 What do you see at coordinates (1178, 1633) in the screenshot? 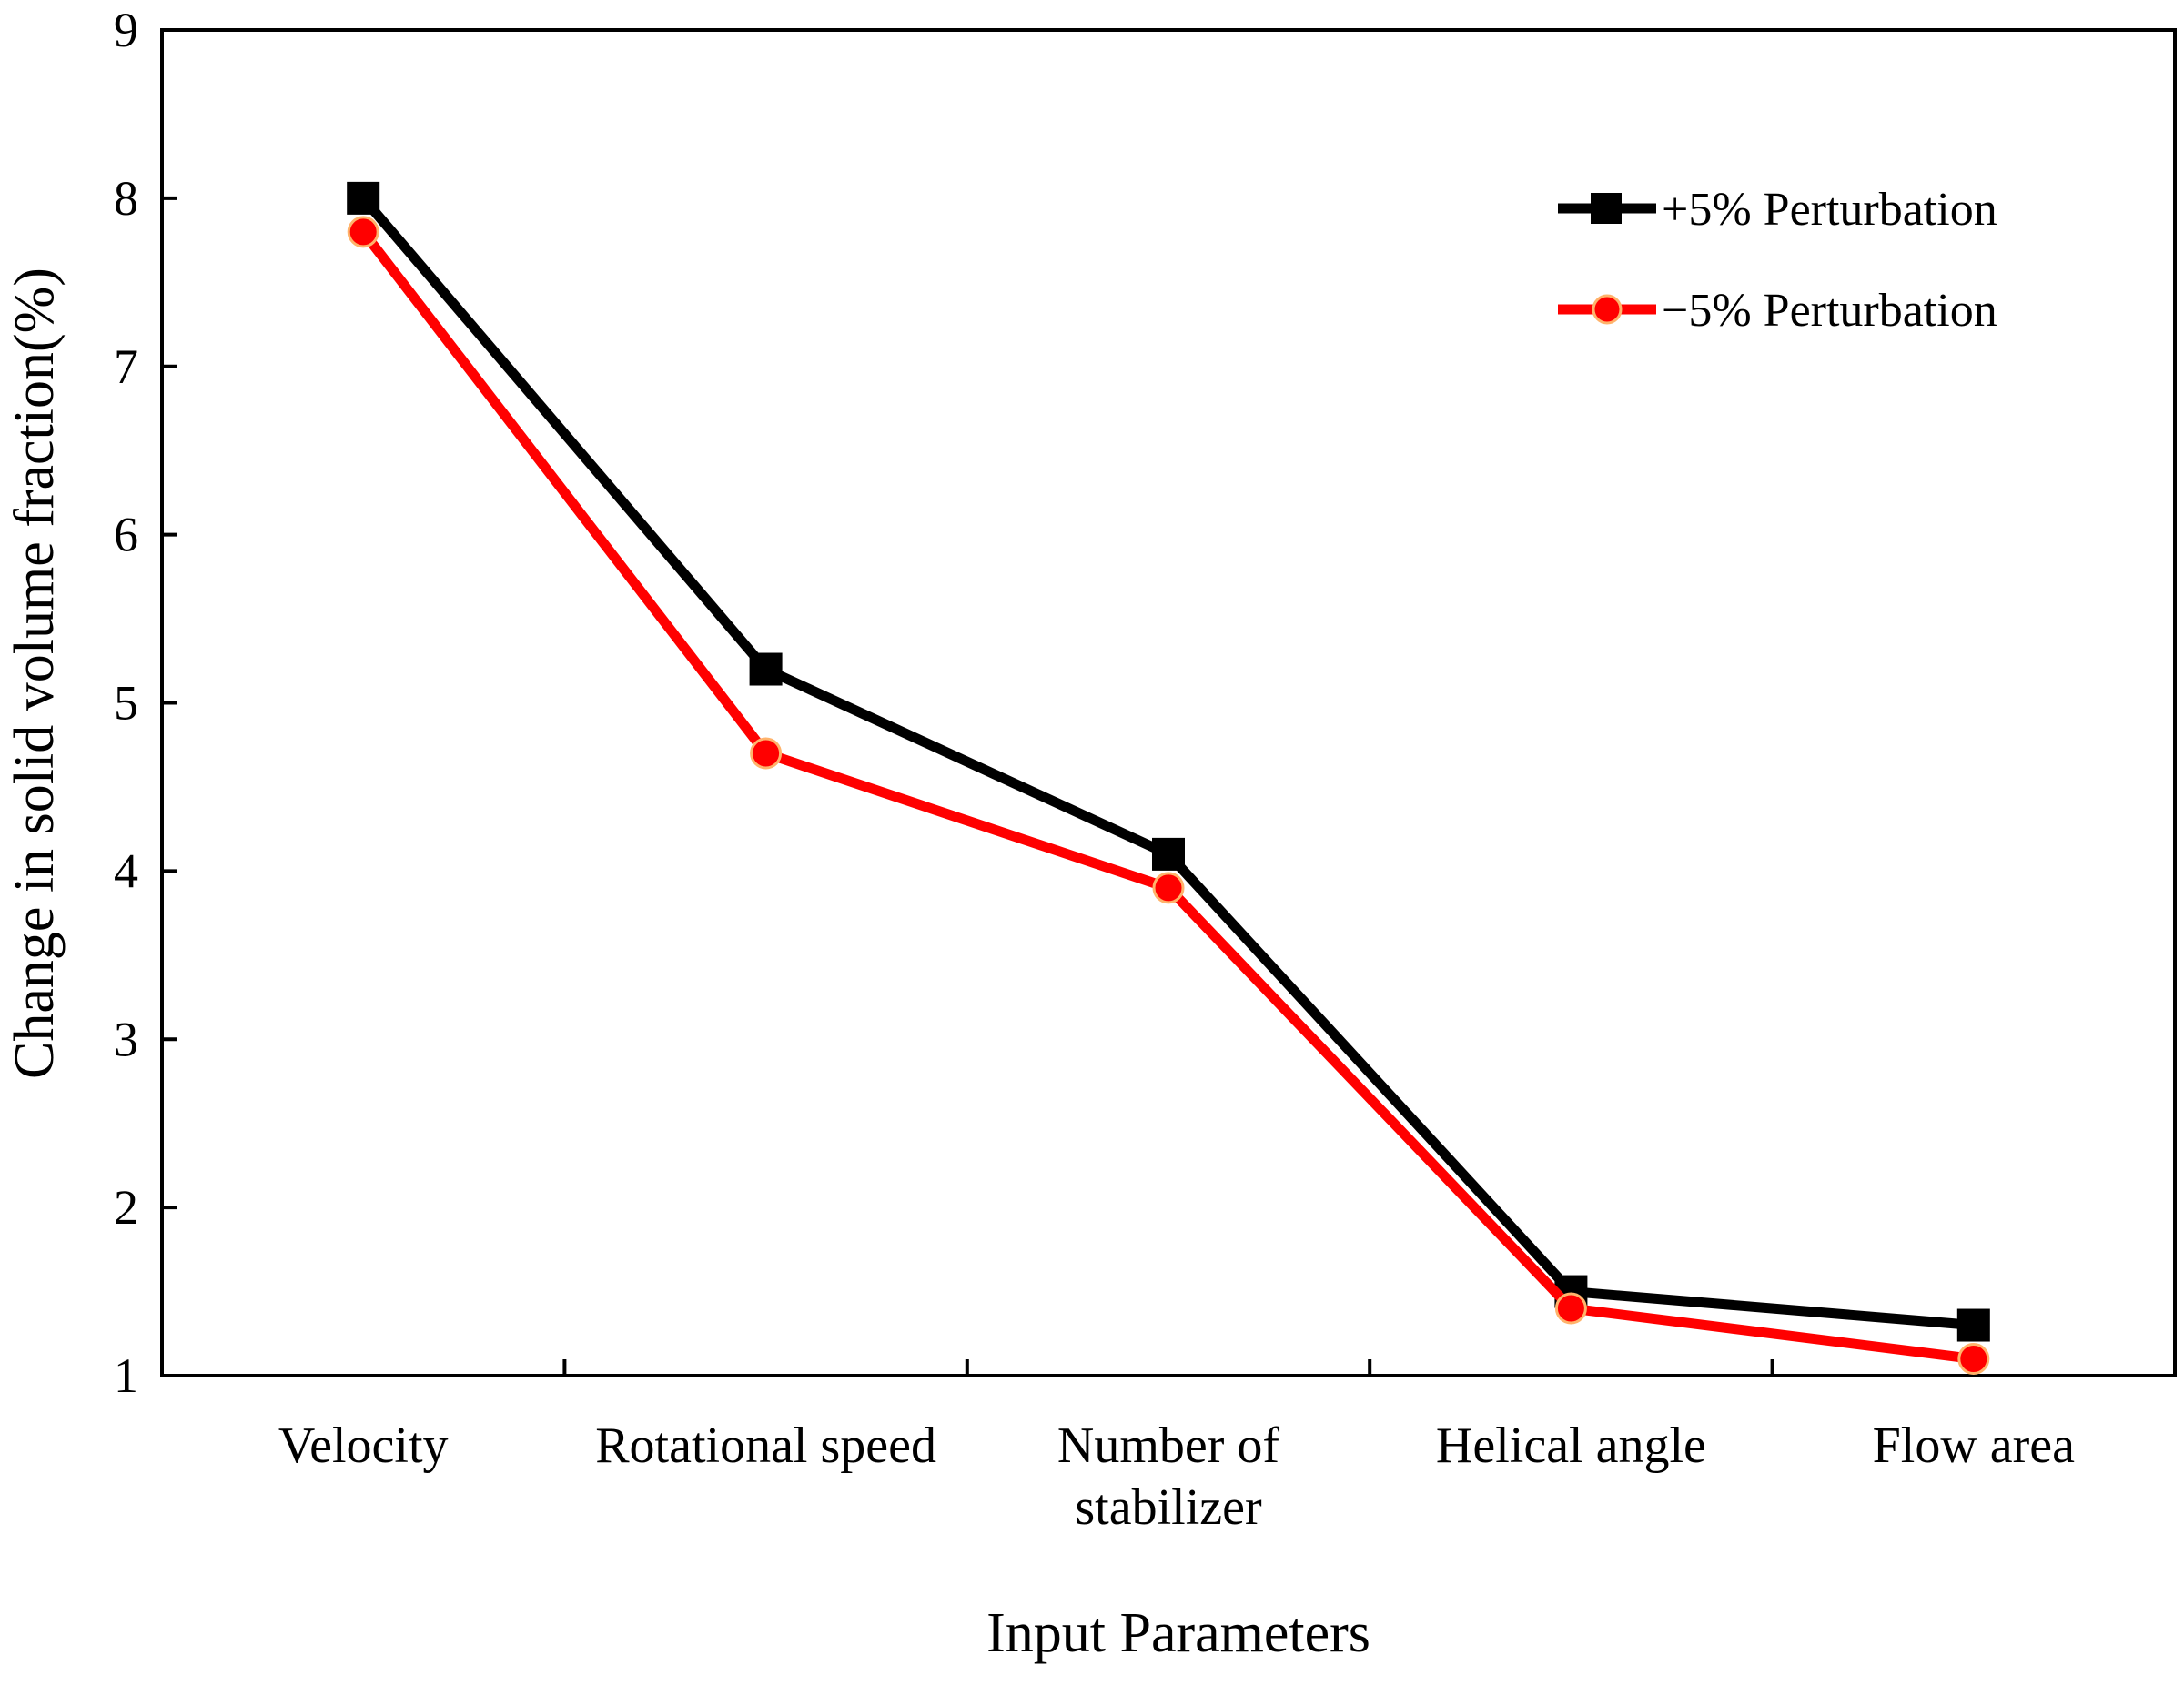
I see `x-axis-title: Input Parameters` at bounding box center [1178, 1633].